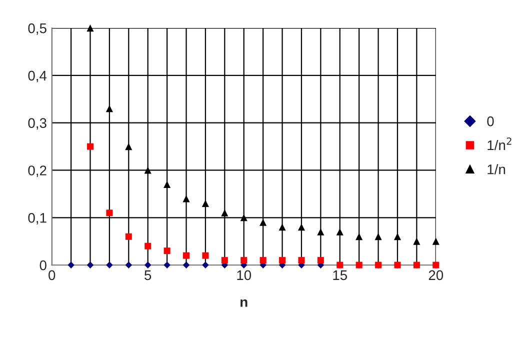  What do you see at coordinates (37, 29) in the screenshot?
I see `y-tick-label: 0,5` at bounding box center [37, 29].